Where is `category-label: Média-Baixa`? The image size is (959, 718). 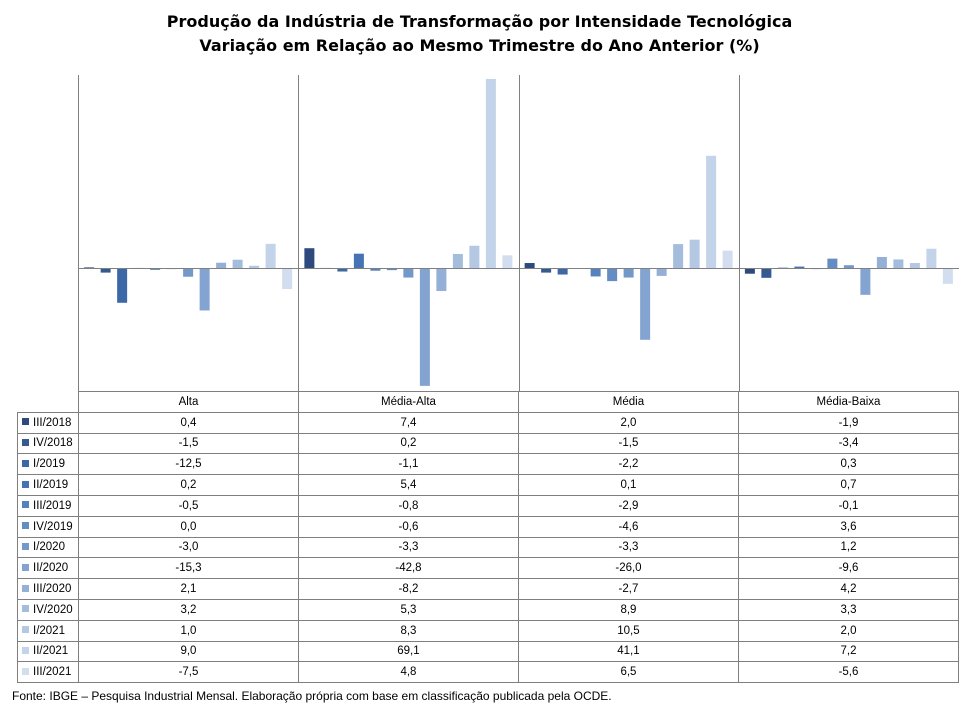
category-label: Média-Baixa is located at coordinates (848, 402).